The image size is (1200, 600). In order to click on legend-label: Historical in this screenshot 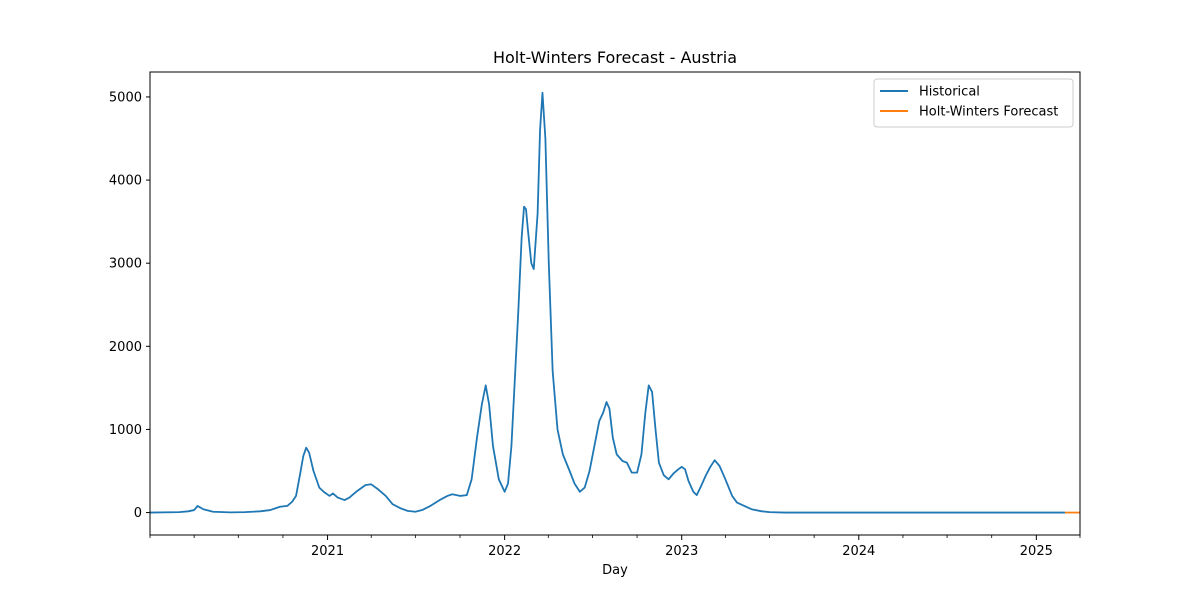, I will do `click(949, 92)`.